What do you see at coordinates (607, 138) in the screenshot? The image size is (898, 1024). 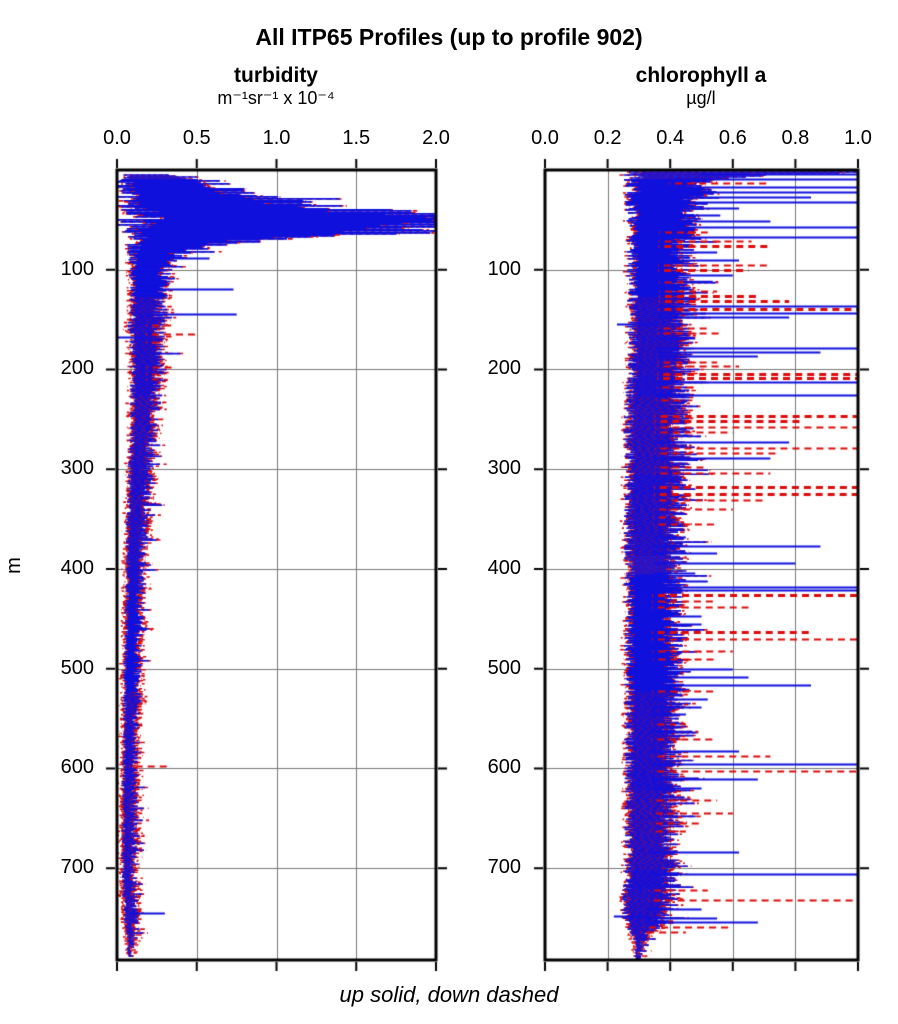 I see `x-tick-label: 0.2` at bounding box center [607, 138].